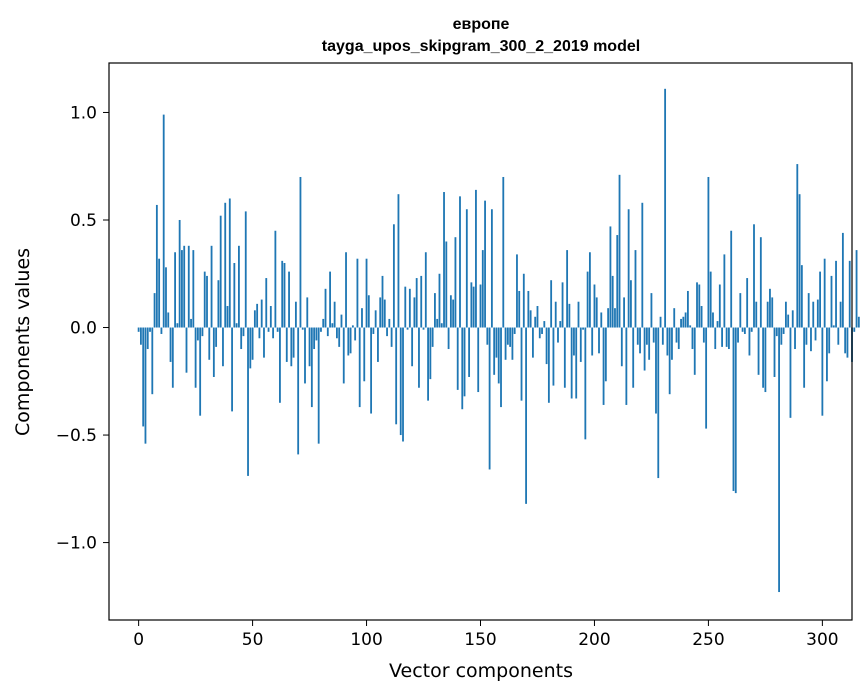 The height and width of the screenshot is (696, 867). I want to click on y-axis-ticks: −1.0 −0.5 0.0 0.5 1.0, so click(82, 328).